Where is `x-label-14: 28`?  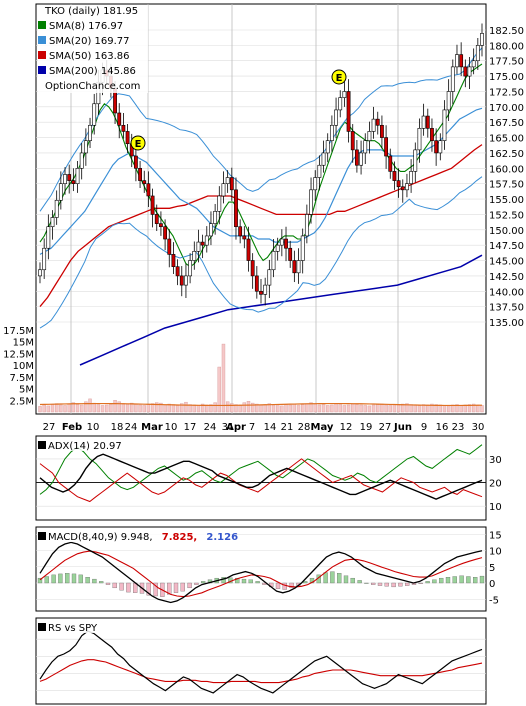 x-label-14: 28 is located at coordinates (304, 427).